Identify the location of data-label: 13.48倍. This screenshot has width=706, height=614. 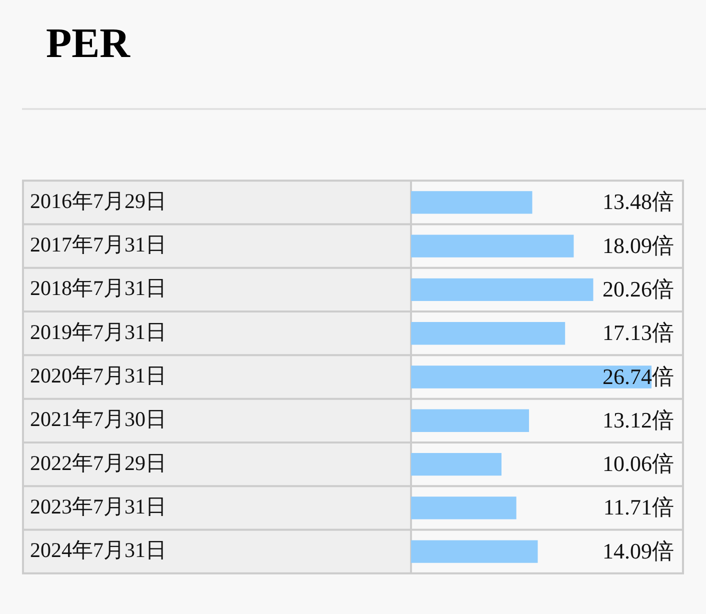
(638, 201).